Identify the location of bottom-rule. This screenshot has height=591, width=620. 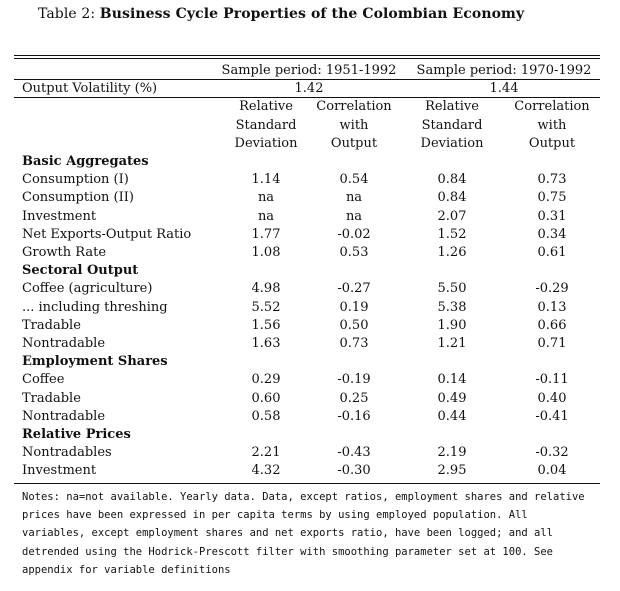
(307, 483).